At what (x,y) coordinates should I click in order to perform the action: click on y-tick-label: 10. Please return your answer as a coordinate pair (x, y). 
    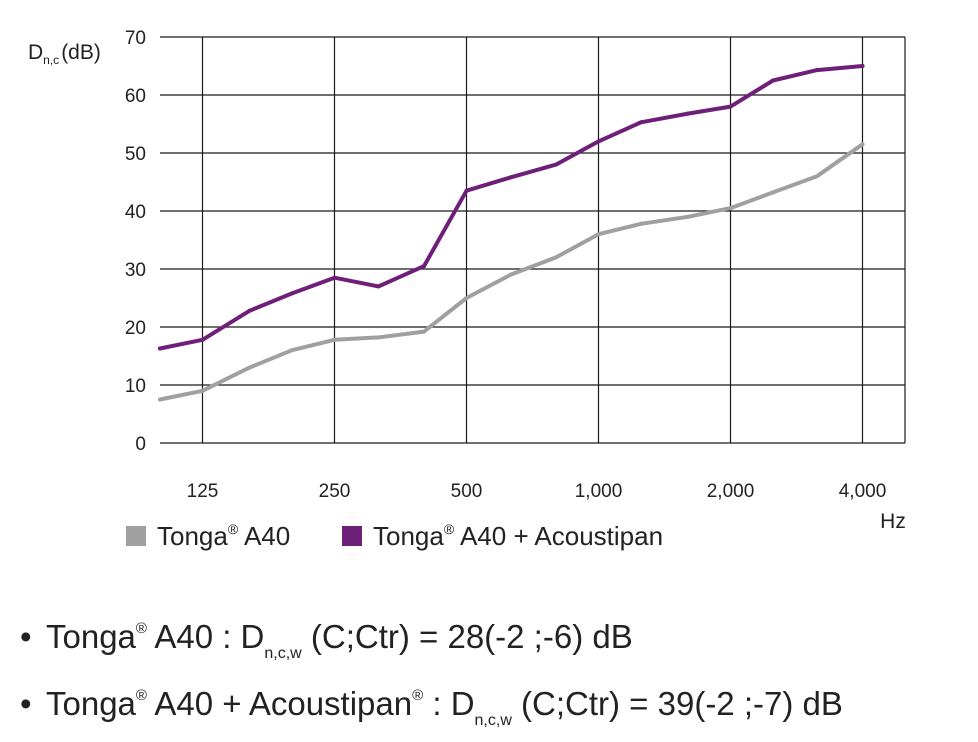
    Looking at the image, I should click on (135, 386).